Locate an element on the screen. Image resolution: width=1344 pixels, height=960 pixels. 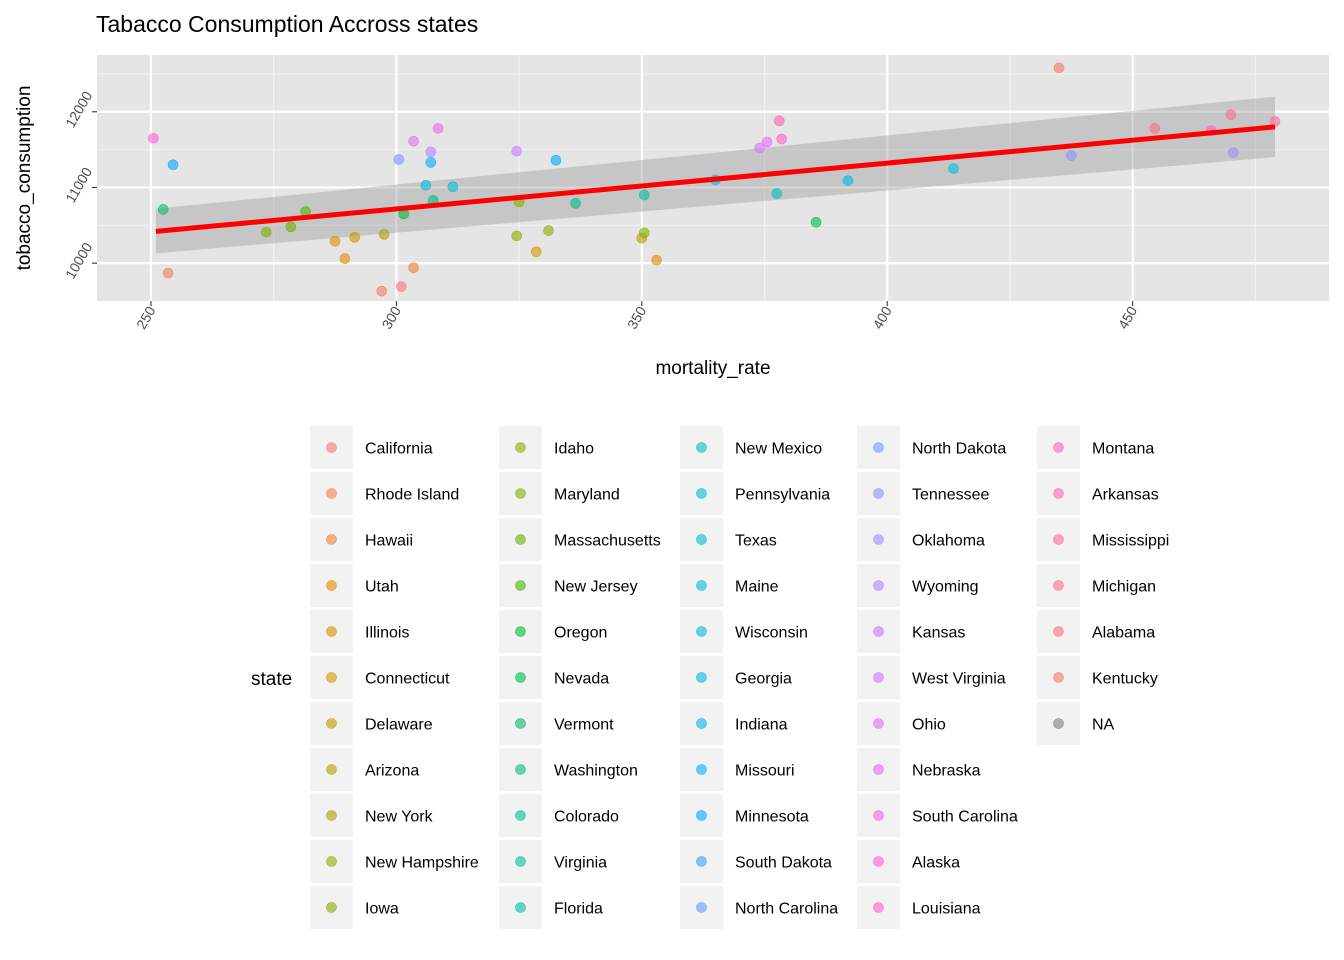
y-tick-label: 10000 is located at coordinates (78, 261).